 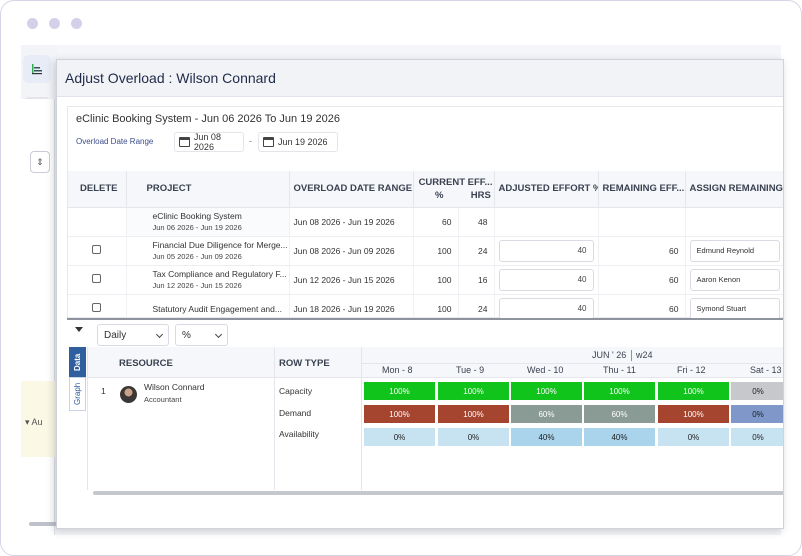 What do you see at coordinates (103, 391) in the screenshot?
I see `resource-index: 1` at bounding box center [103, 391].